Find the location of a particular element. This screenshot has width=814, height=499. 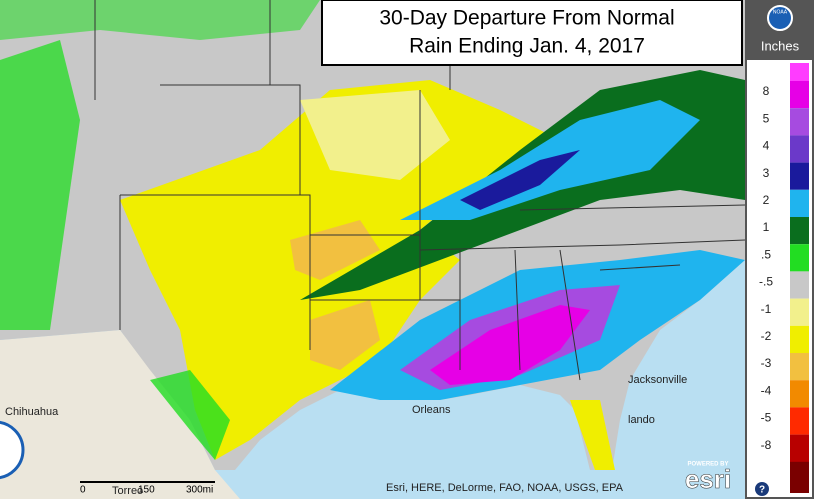

legend-label: .5 is located at coordinates (766, 254).